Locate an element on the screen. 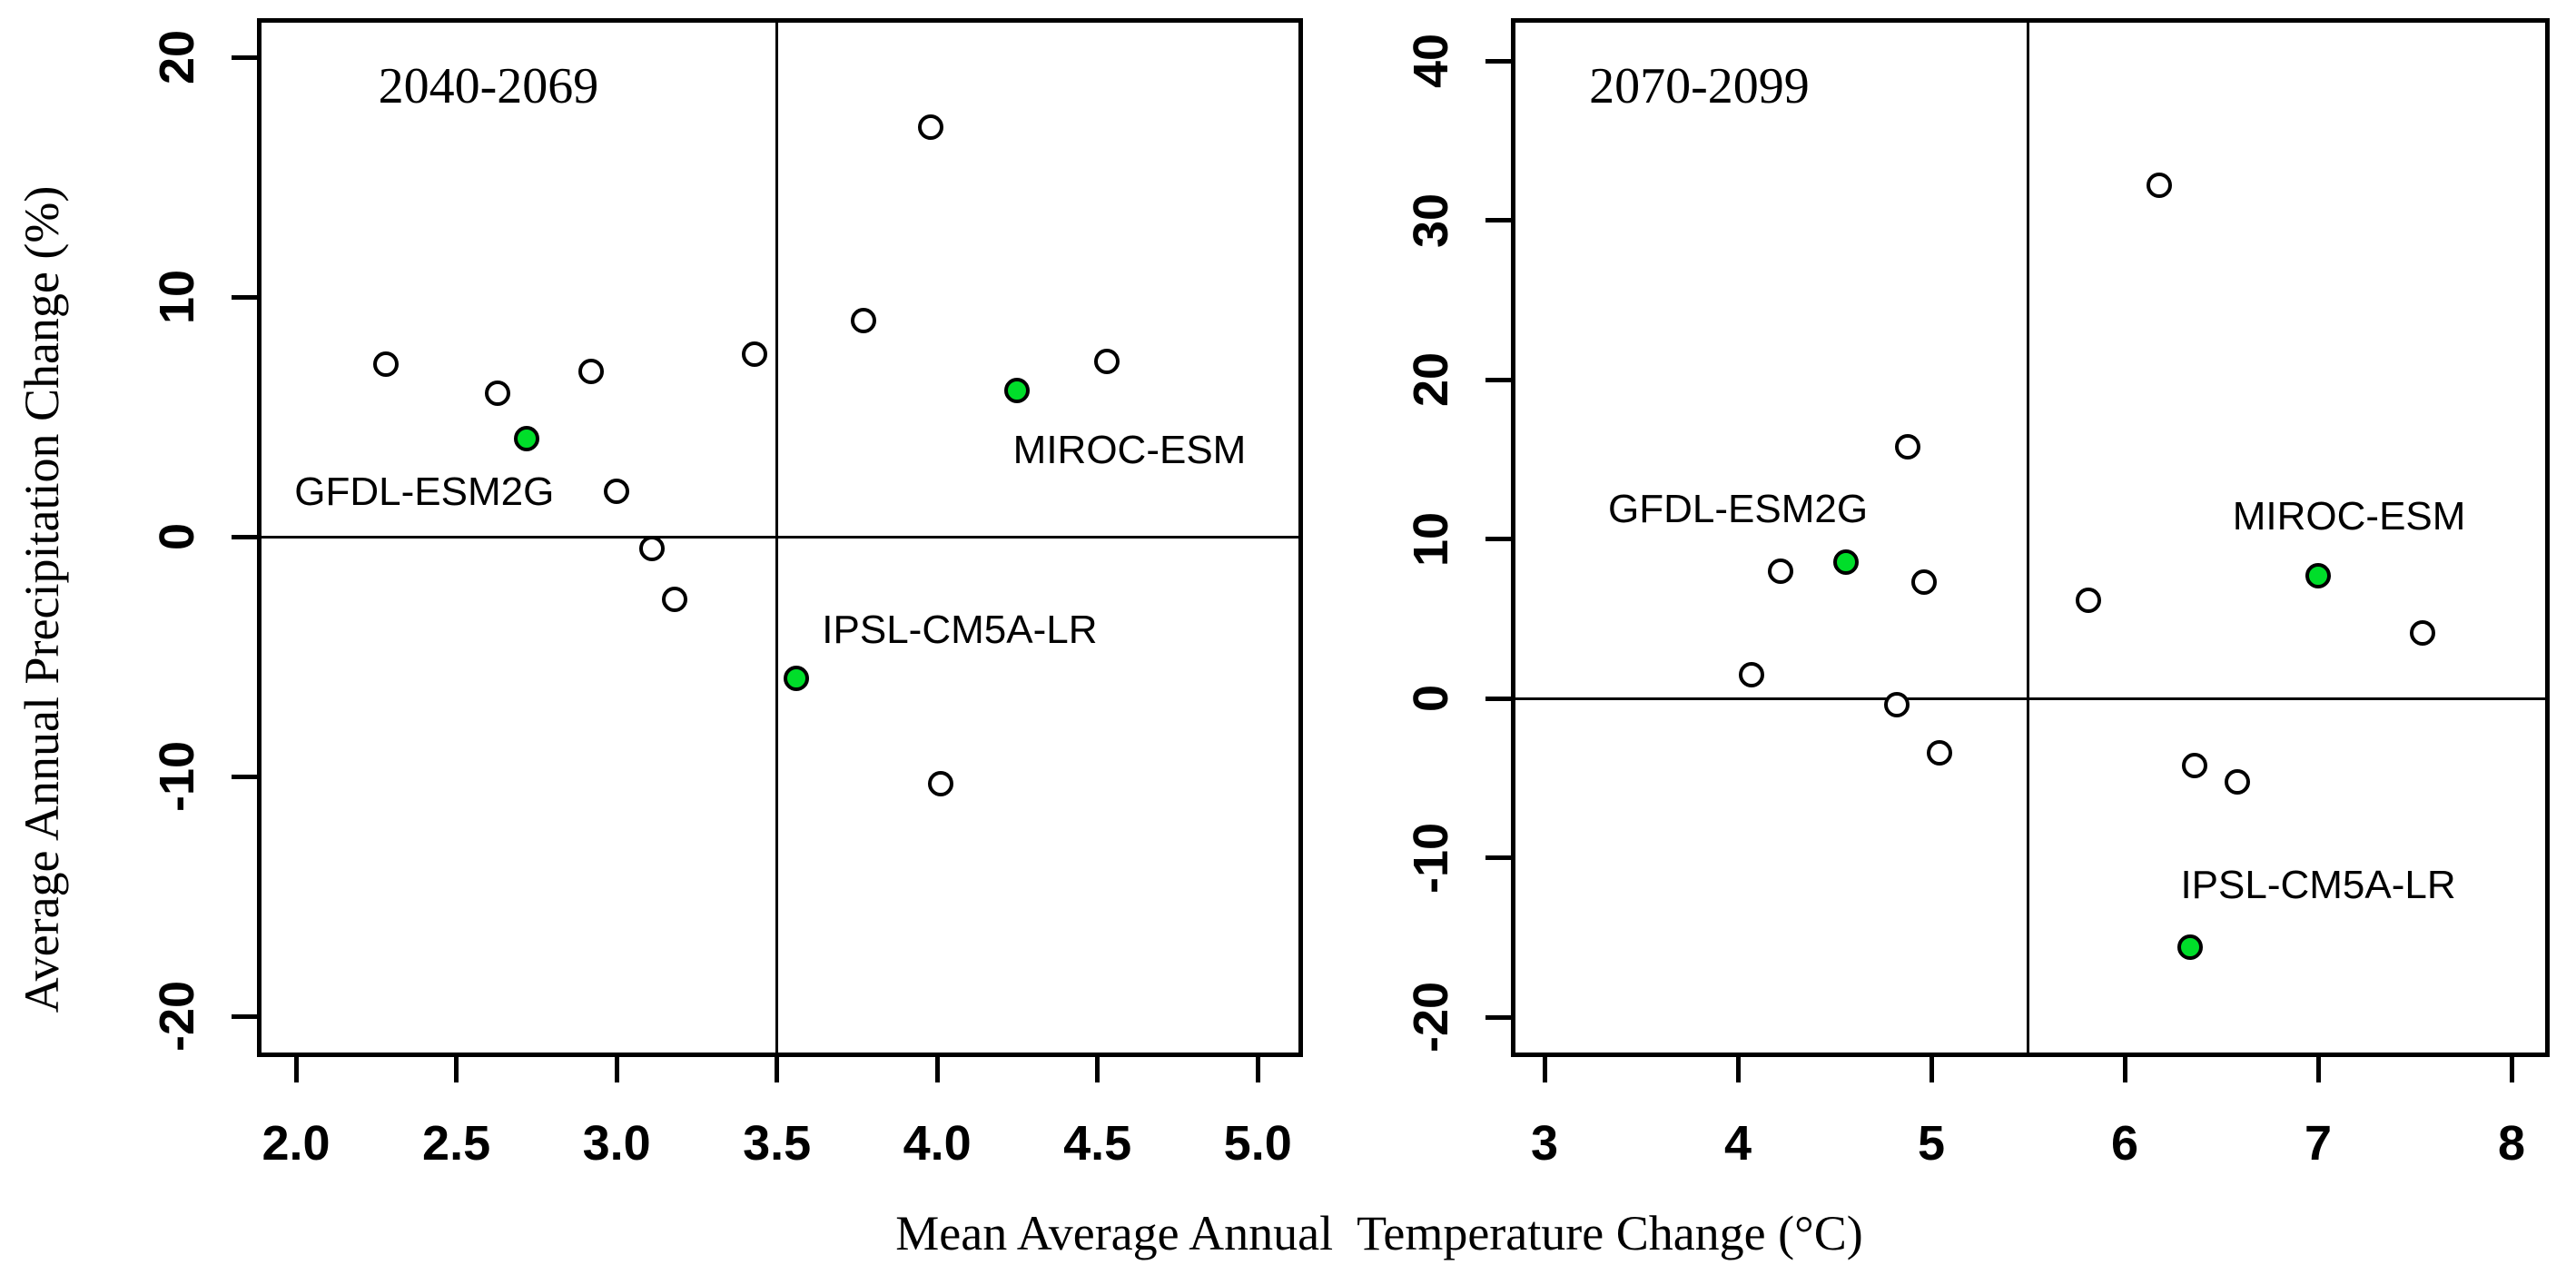  x-tick-label: 4.5 is located at coordinates (1097, 1143).